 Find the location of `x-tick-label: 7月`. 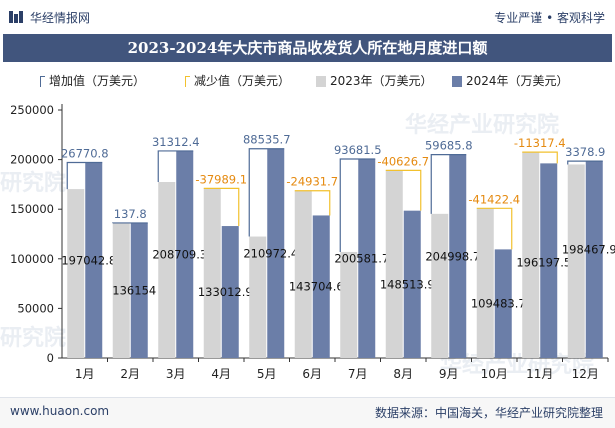

x-tick-label: 7月 is located at coordinates (358, 374).